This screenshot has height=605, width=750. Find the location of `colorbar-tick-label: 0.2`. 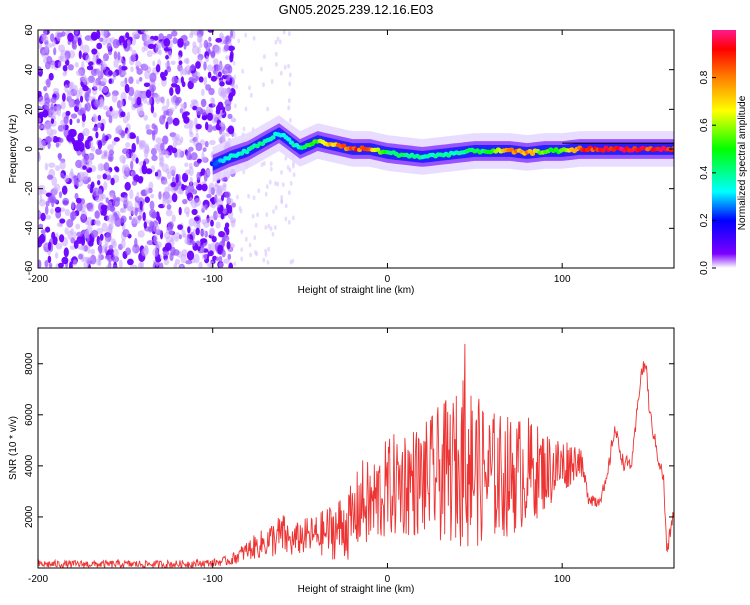

colorbar-tick-label: 0.2 is located at coordinates (704, 220).